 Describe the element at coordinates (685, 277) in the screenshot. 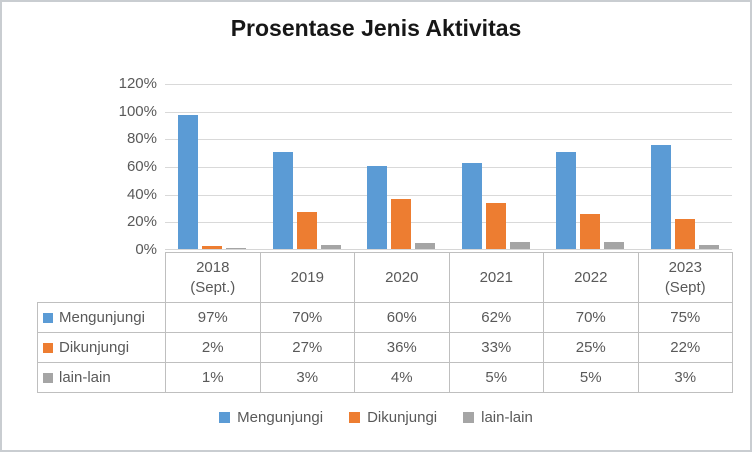

I see `column-header-2023-sept: 2023 (Sept)` at that location.